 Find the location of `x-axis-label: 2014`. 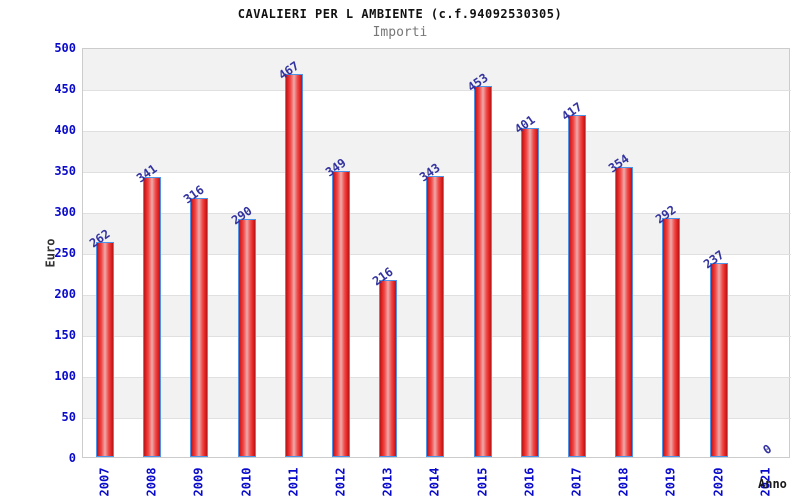

x-axis-label: 2014 is located at coordinates (434, 482).